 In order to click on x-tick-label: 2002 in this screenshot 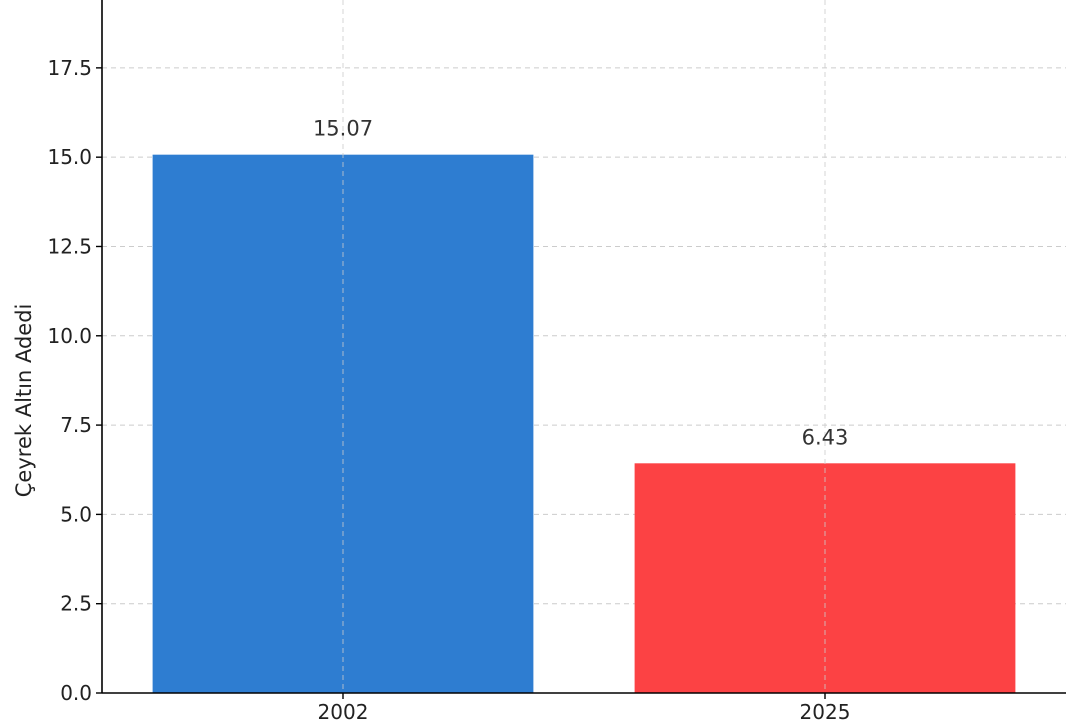, I will do `click(343, 710)`.